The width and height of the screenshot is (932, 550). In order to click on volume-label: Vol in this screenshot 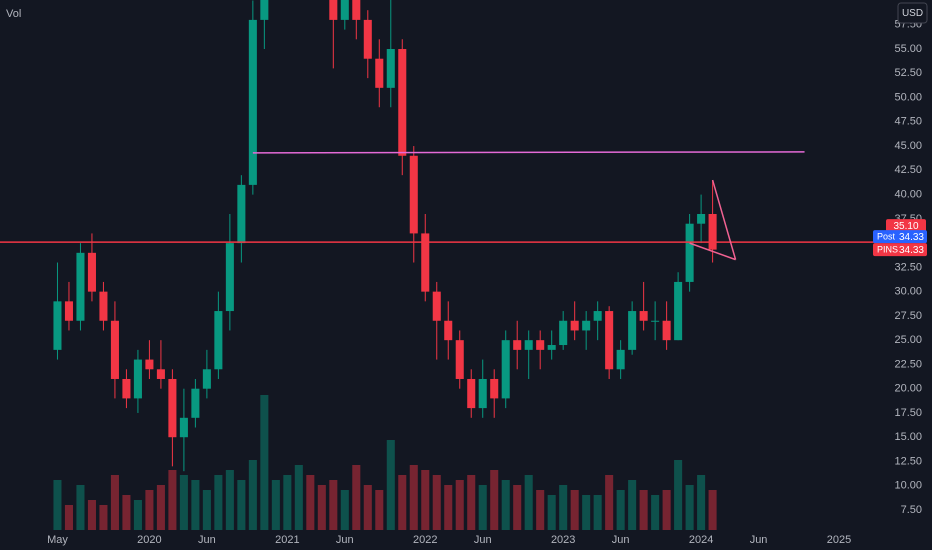, I will do `click(13, 14)`.